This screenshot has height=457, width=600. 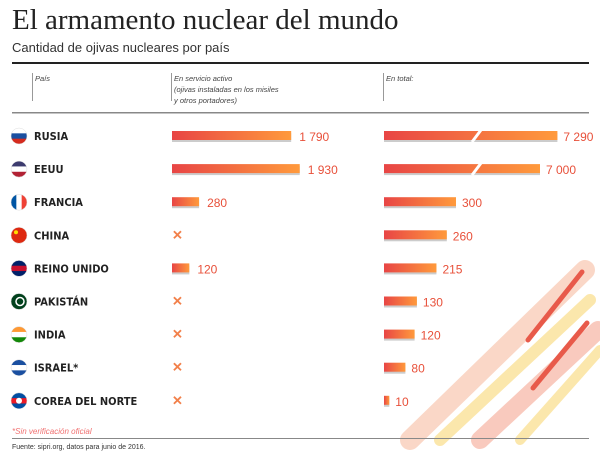 What do you see at coordinates (561, 170) in the screenshot?
I see `value-label-total: 7 000` at bounding box center [561, 170].